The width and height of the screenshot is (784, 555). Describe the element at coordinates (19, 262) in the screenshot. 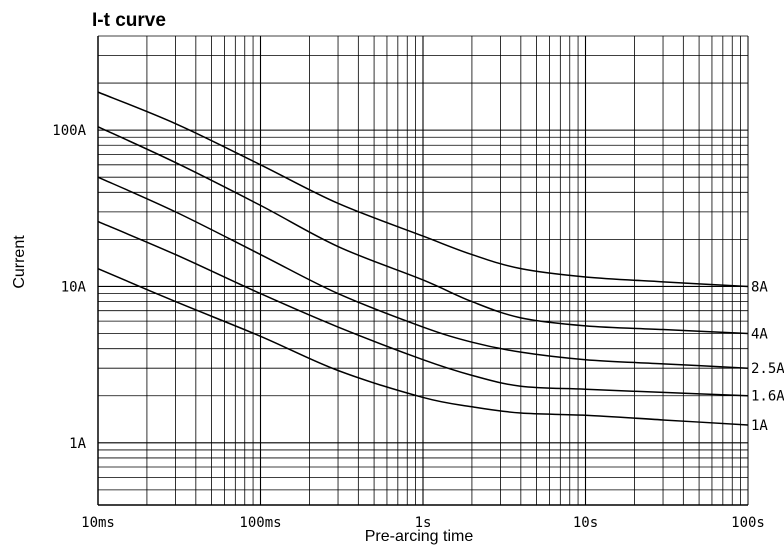

I see `y-axis-label: Current` at that location.